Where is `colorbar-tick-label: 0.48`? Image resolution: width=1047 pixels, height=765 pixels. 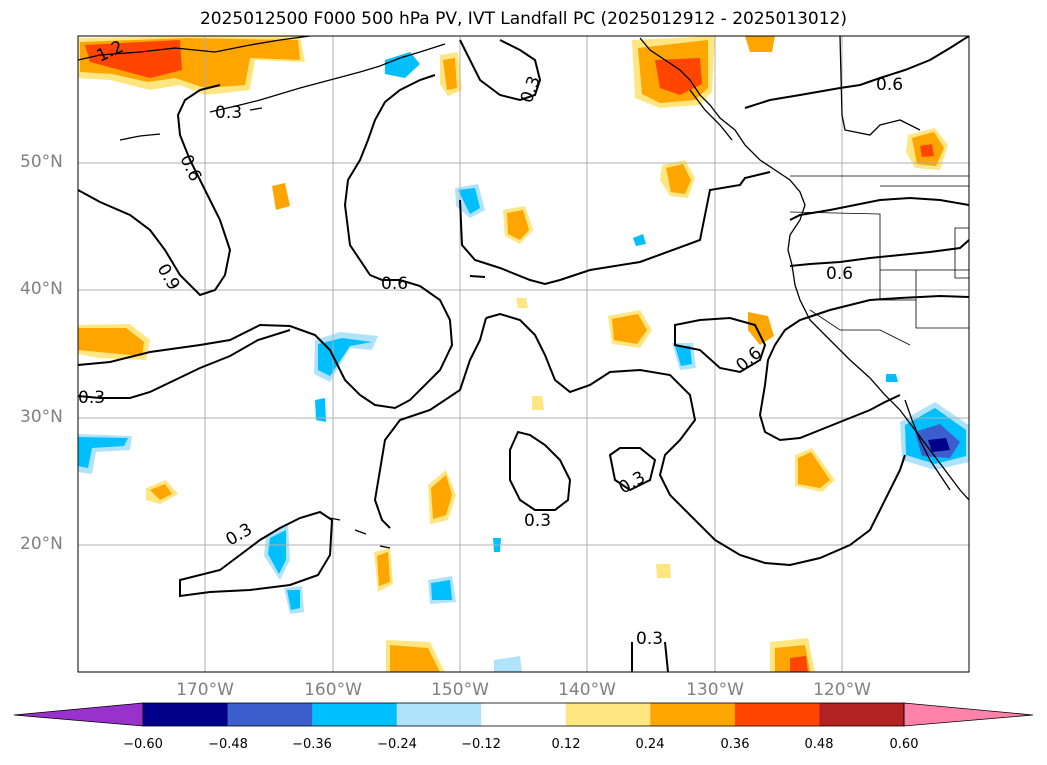
colorbar-tick-label: 0.48 is located at coordinates (819, 744).